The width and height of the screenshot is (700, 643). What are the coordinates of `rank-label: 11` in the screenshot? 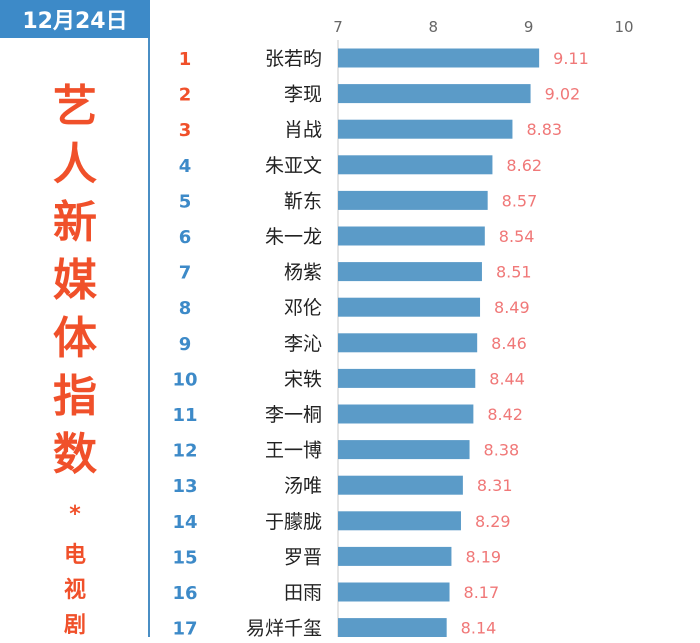 It's located at (184, 415).